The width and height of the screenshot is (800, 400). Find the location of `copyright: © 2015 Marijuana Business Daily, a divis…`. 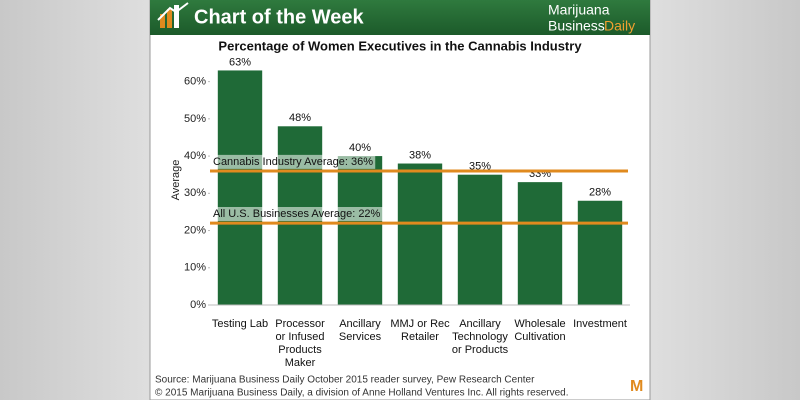

copyright: © 2015 Marijuana Business Daily, a divis… is located at coordinates (362, 393).